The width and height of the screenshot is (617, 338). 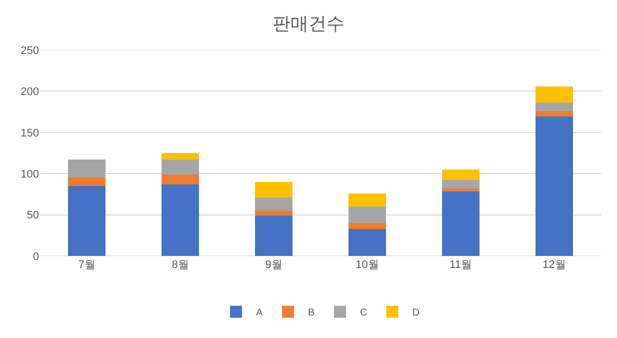 What do you see at coordinates (461, 265) in the screenshot?
I see `x-tick-label: 11월` at bounding box center [461, 265].